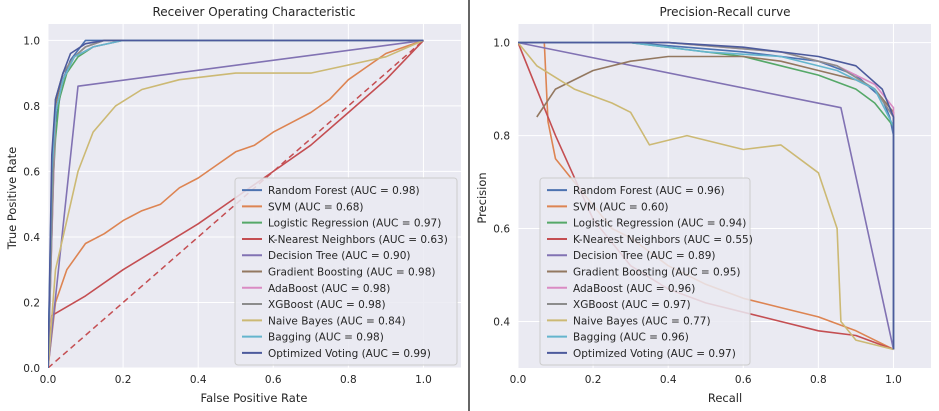 Image resolution: width=939 pixels, height=411 pixels. Describe the element at coordinates (642, 321) in the screenshot. I see `legend-entry: Naive Bayes (AUC = 0.77)` at that location.